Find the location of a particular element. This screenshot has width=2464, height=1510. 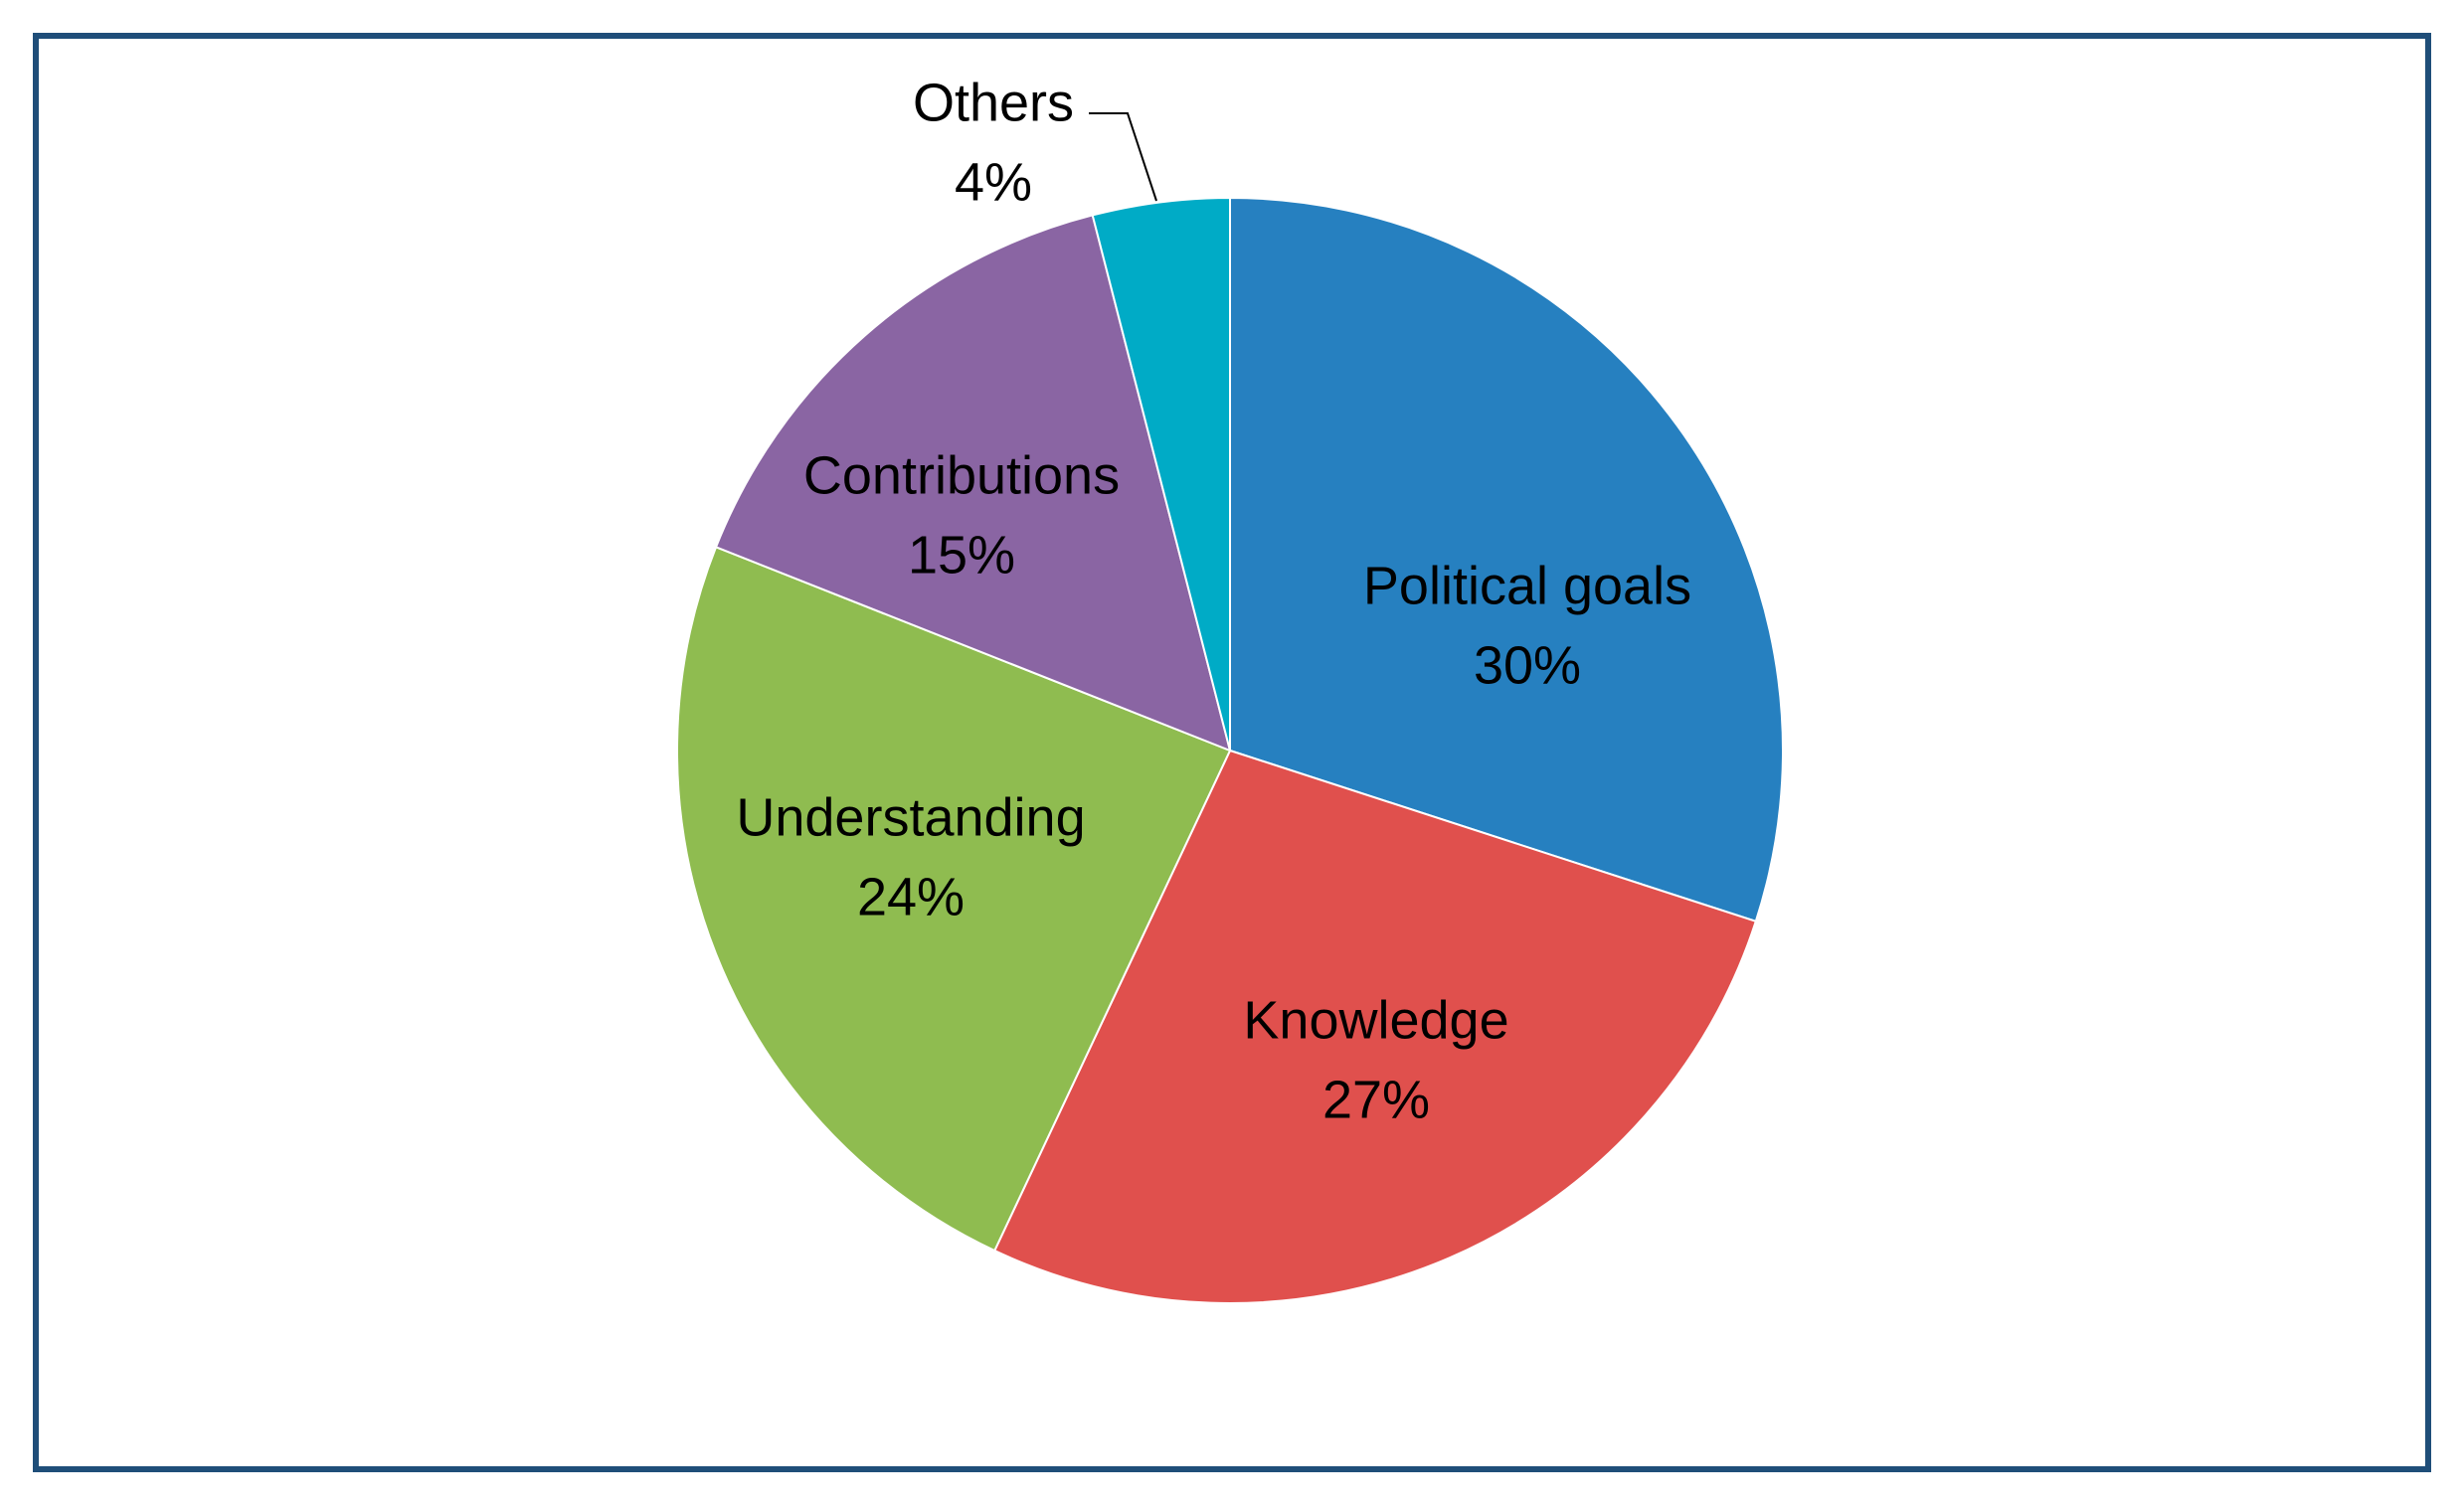

slice-label: Political goals is located at coordinates (1527, 585).